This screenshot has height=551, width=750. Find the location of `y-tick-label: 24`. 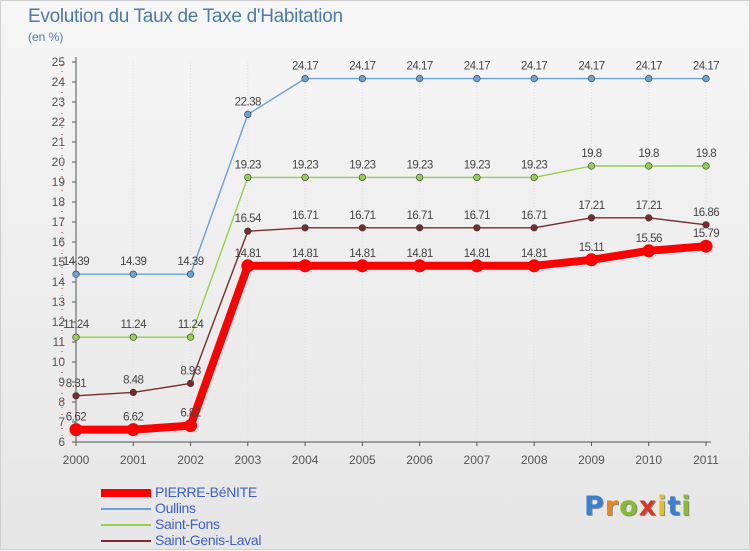

y-tick-label: 24 is located at coordinates (59, 82).